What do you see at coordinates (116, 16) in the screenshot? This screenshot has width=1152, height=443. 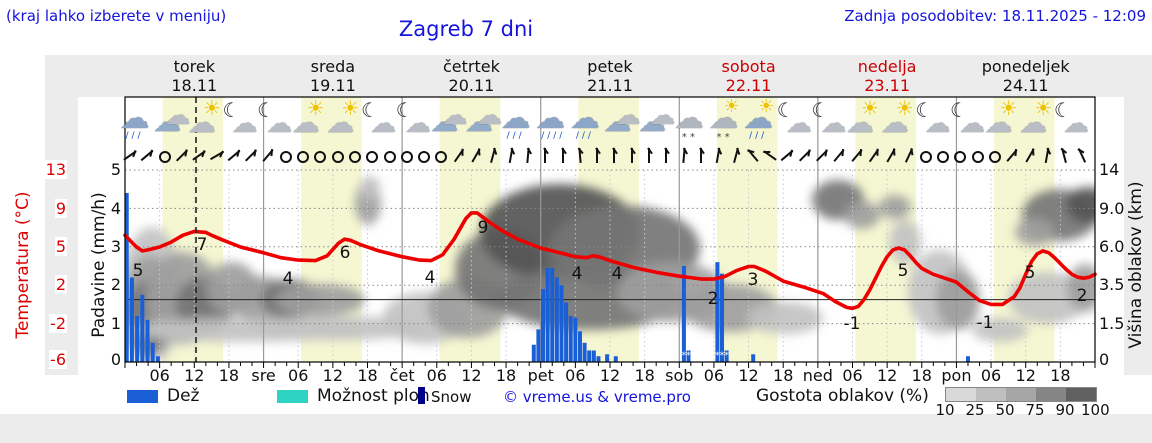 I see `location-menu-hint: (kraj lahko izberete v meniju)` at bounding box center [116, 16].